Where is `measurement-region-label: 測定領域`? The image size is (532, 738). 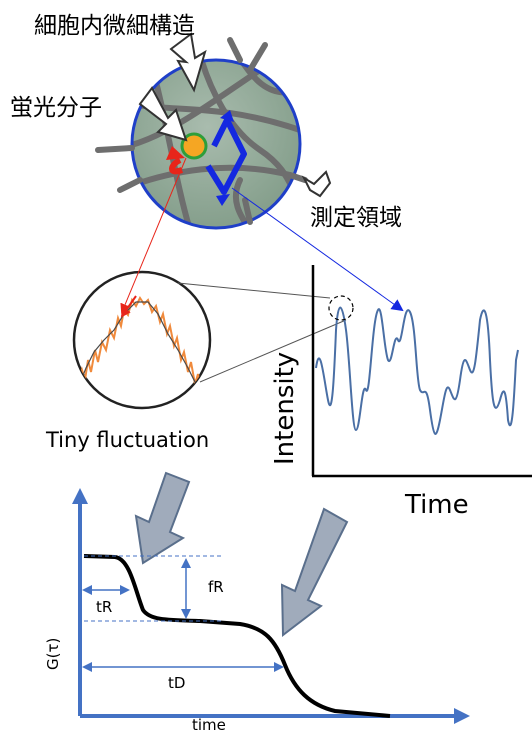 measurement-region-label: 測定領域 is located at coordinates (356, 218).